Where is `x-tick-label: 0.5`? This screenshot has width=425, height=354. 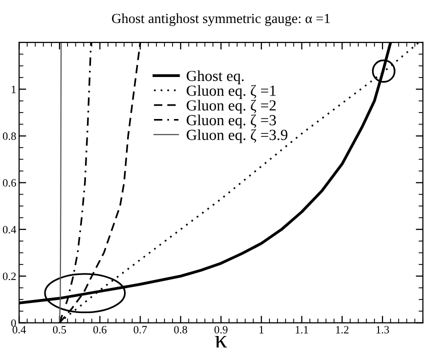
x-tick-label: 0.5 is located at coordinates (59, 330).